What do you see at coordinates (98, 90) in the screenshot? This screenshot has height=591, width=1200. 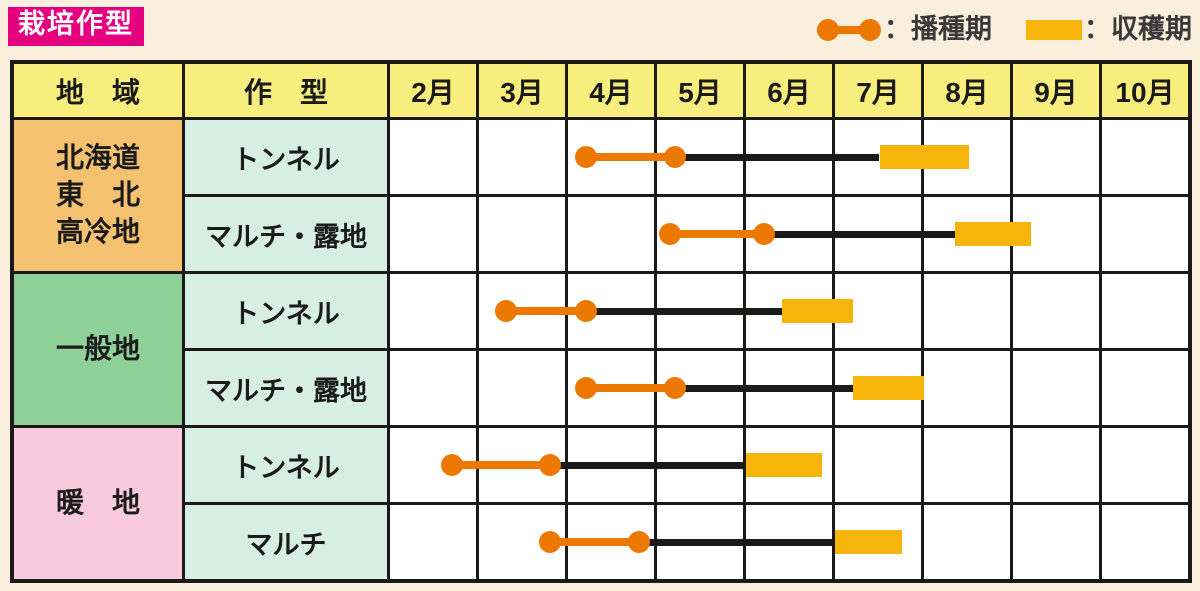 I see `region-column-header: 地 域` at bounding box center [98, 90].